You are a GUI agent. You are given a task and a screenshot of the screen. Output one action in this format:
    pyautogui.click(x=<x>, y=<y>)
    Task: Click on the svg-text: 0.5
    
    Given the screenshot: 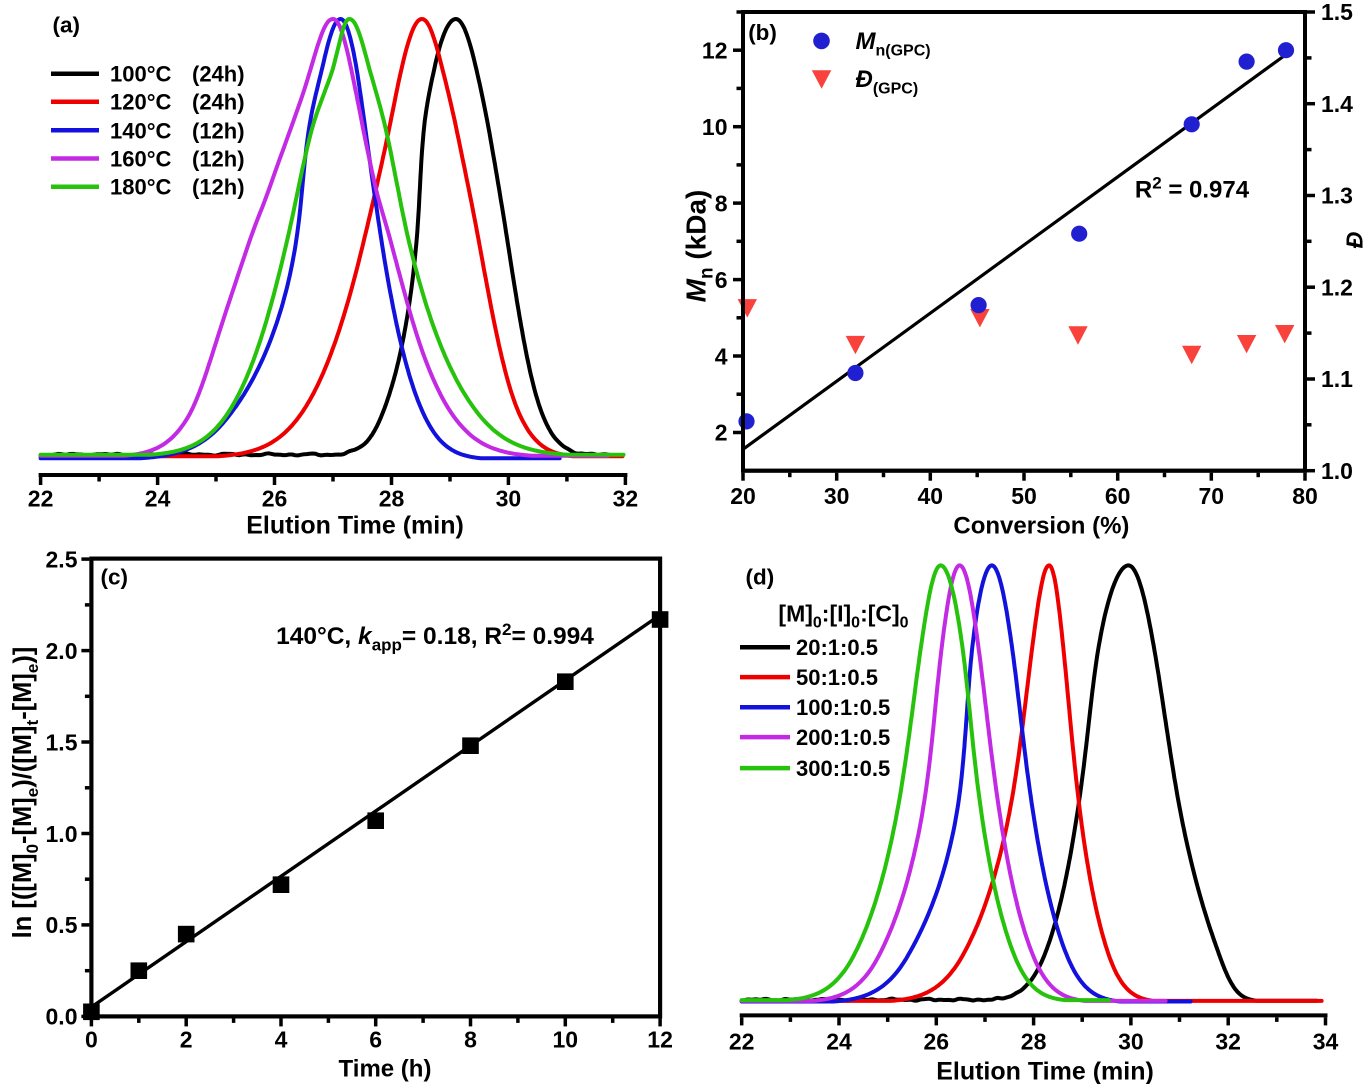 What is the action you would take?
    pyautogui.click(x=62, y=925)
    